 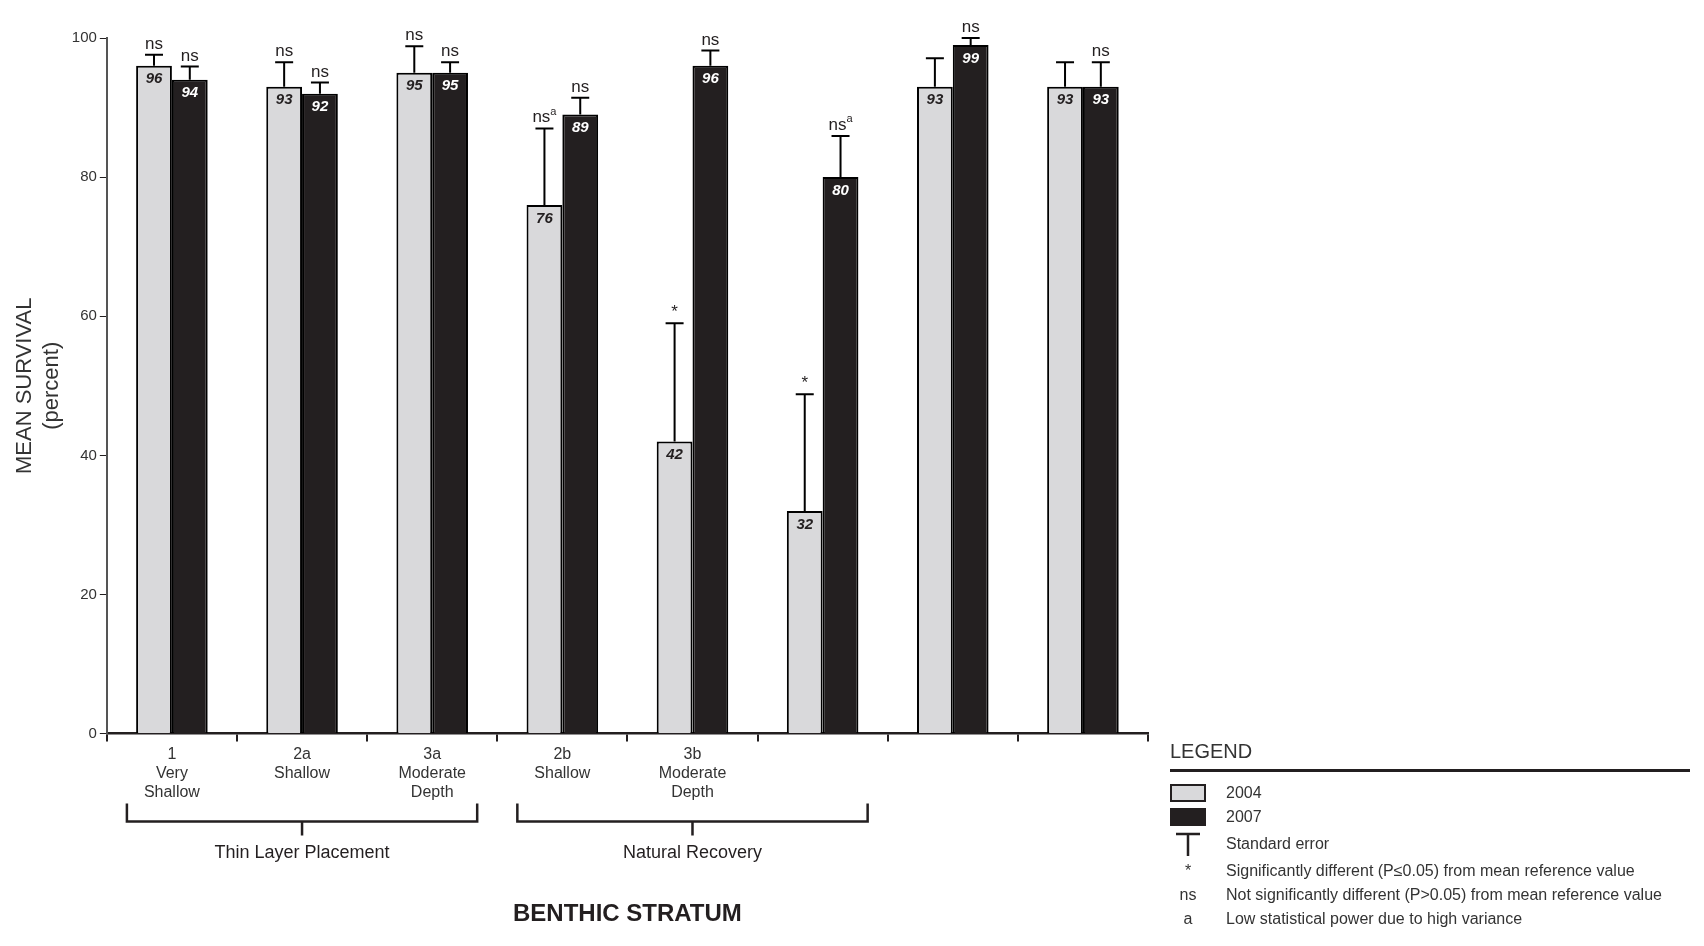 I want to click on data-label: 32, so click(x=805, y=523).